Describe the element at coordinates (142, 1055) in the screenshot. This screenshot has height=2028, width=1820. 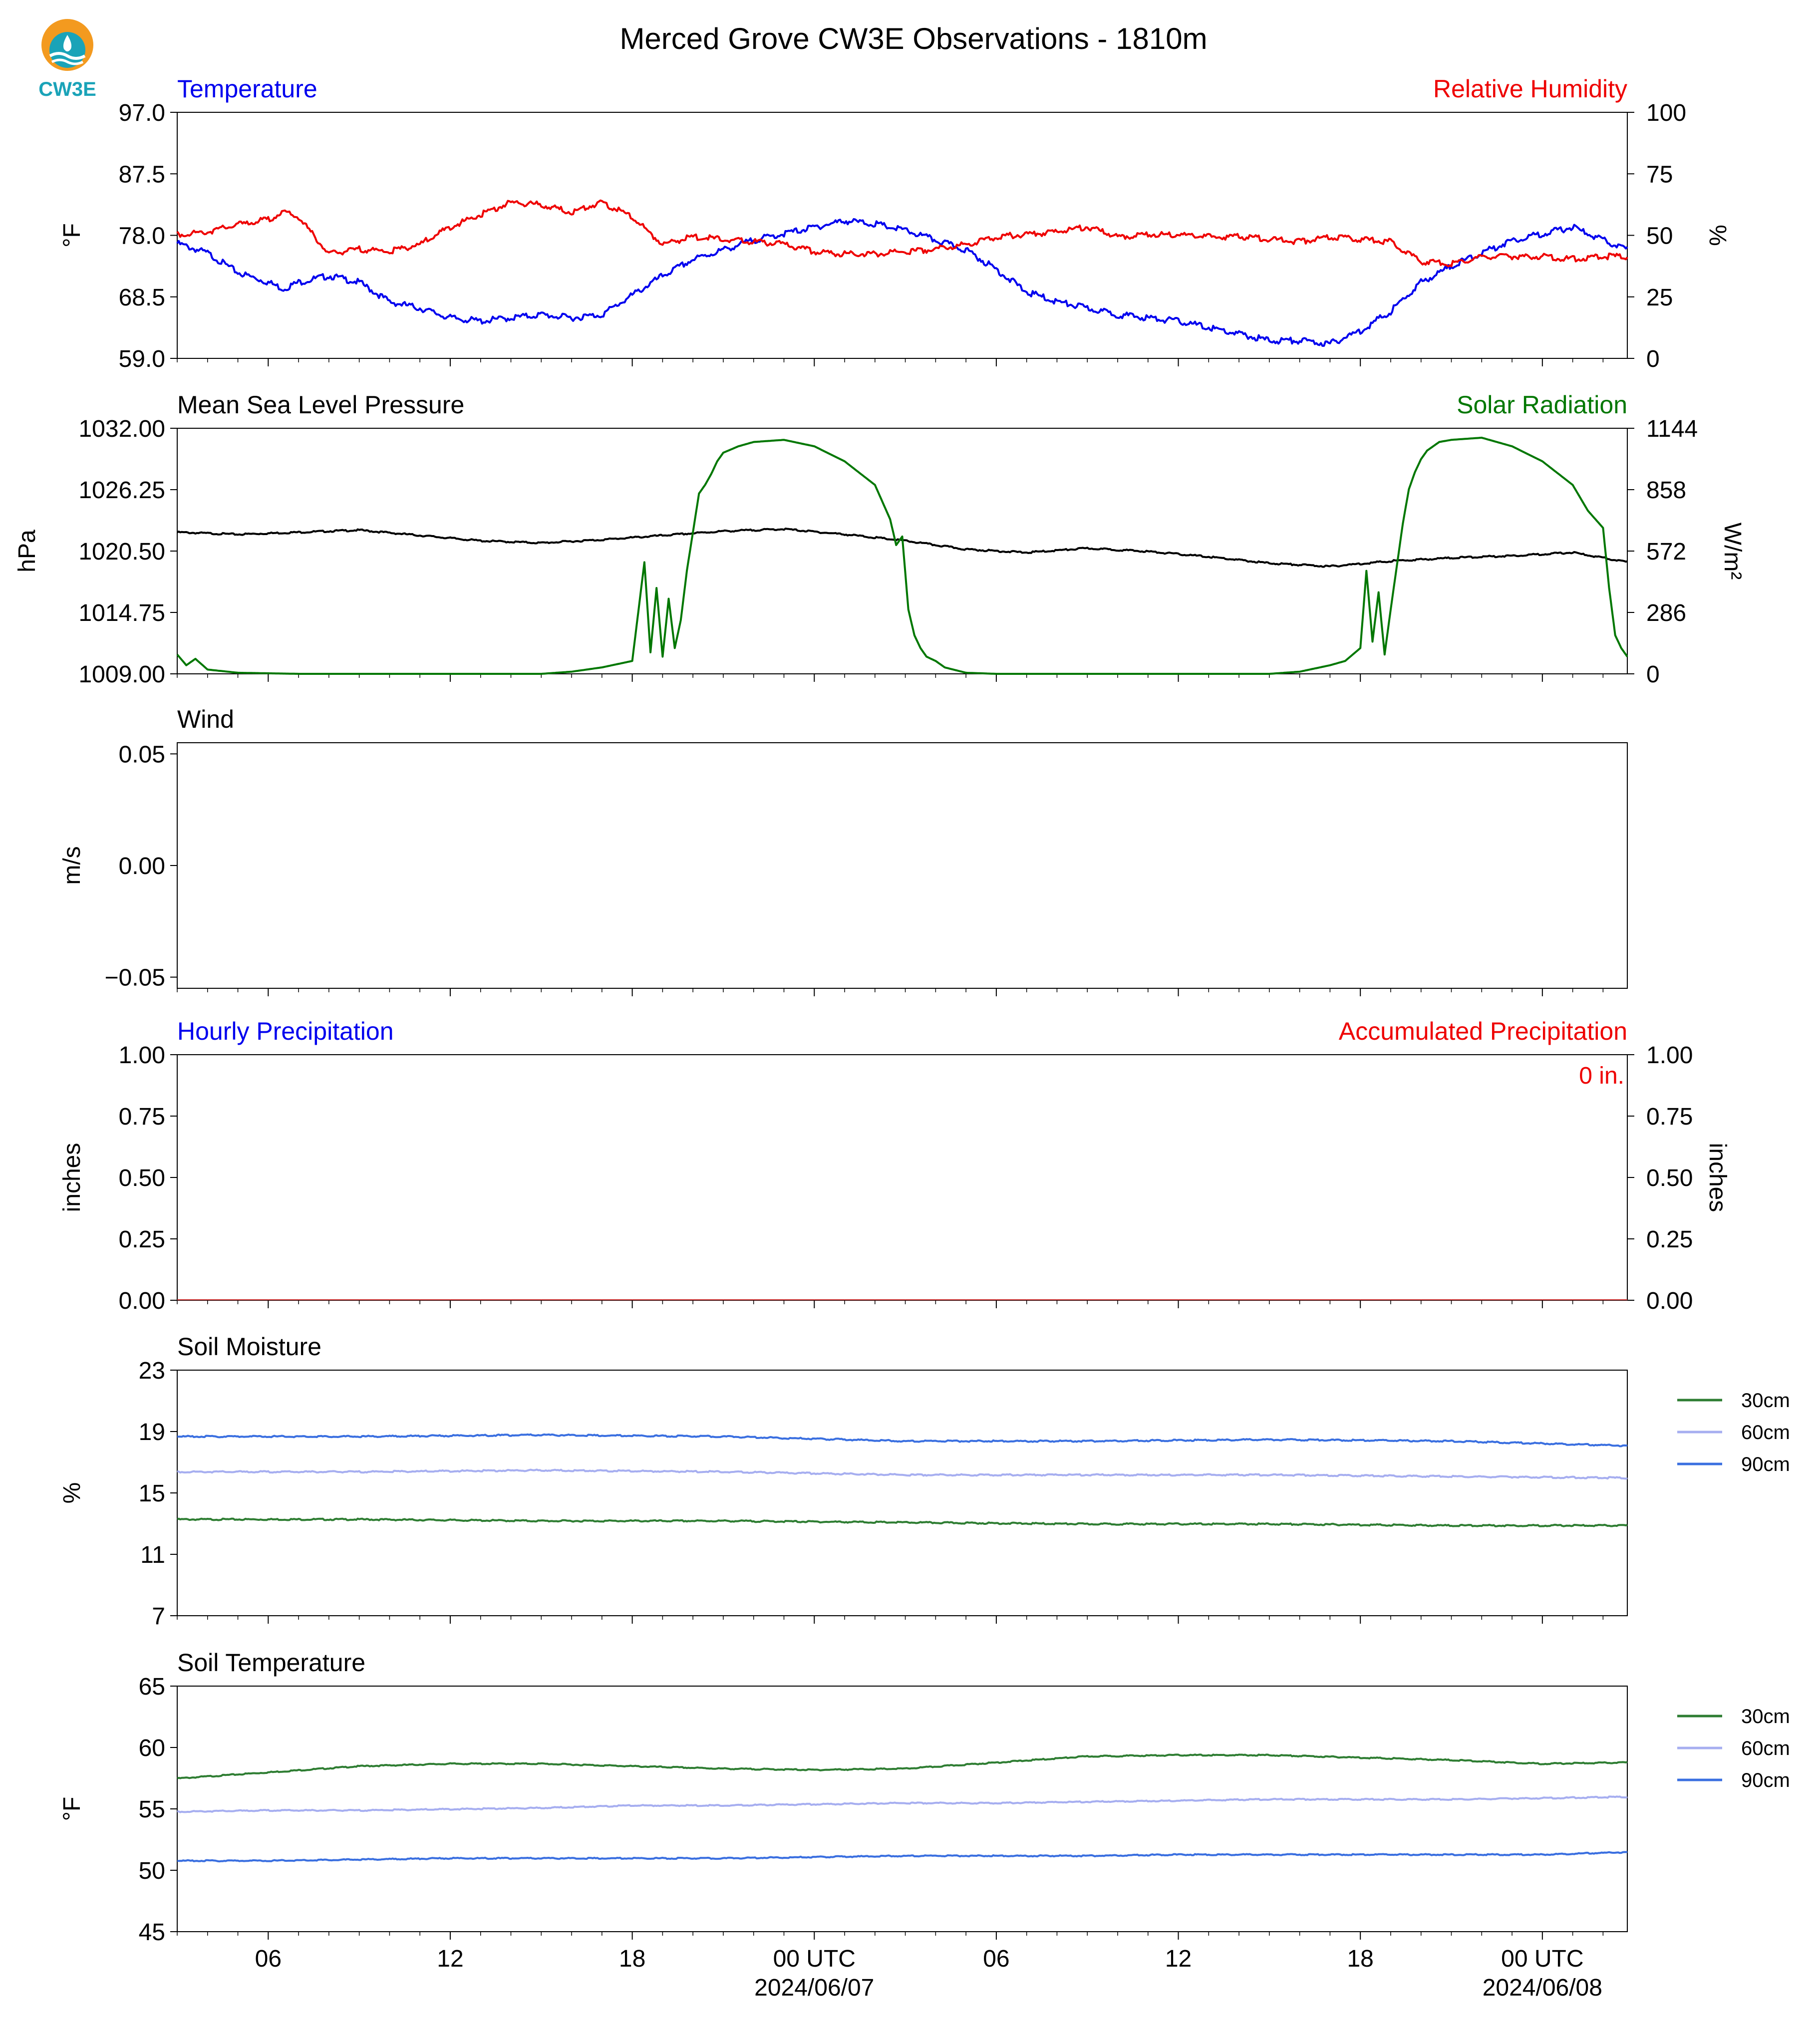
I see `y-tick-label-left: 1.00` at that location.